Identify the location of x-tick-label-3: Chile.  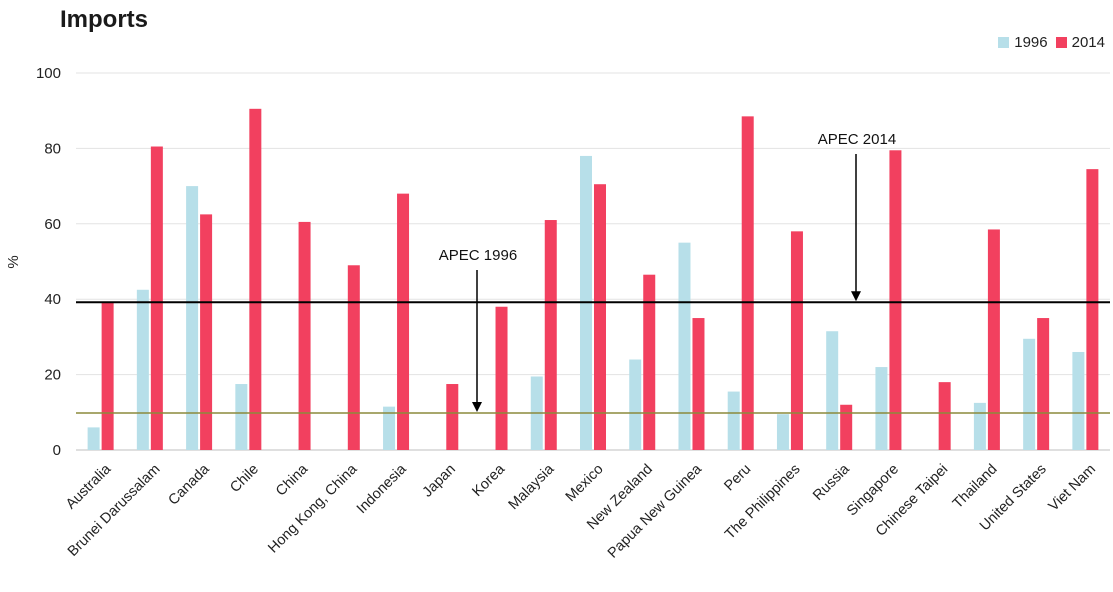
(244, 478).